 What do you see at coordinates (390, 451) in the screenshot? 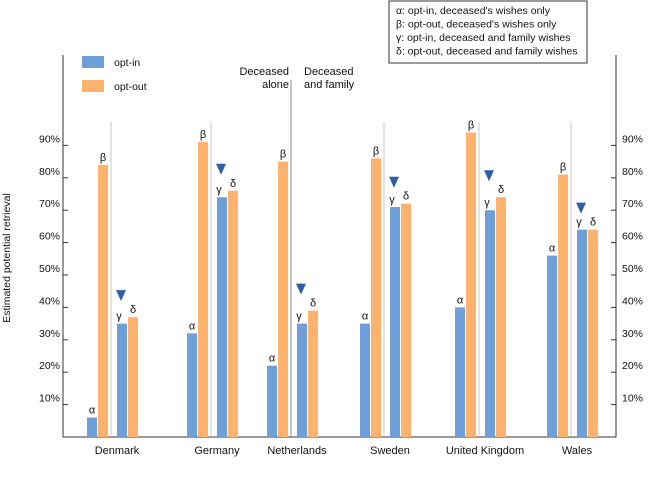
I see `x-tick-label: Sweden` at bounding box center [390, 451].